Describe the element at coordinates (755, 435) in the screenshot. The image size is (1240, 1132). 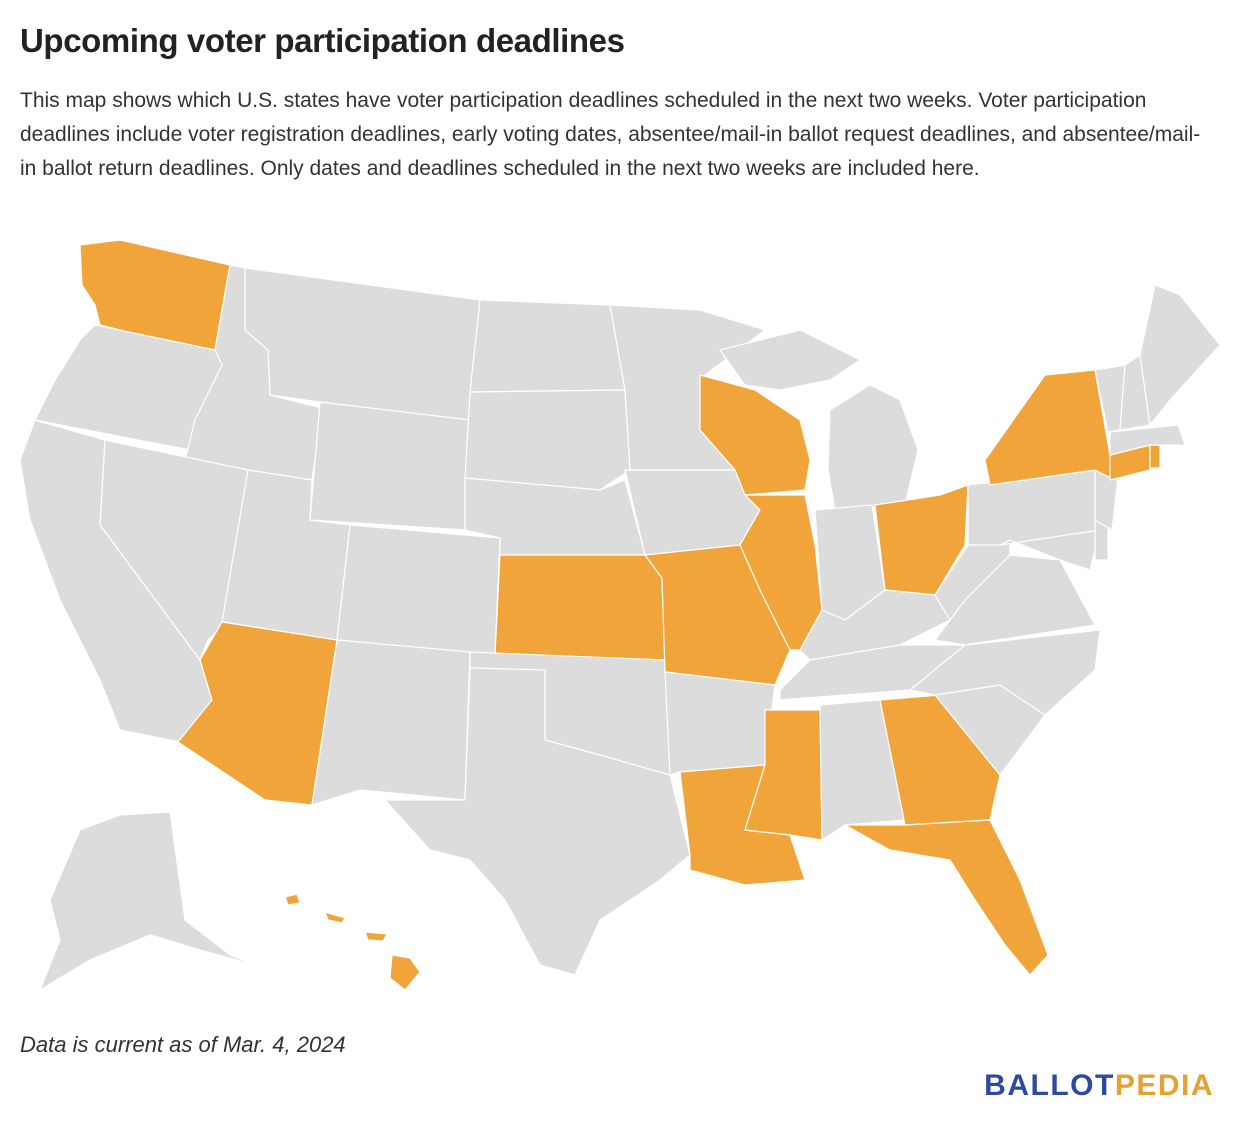
I see `state-wisconsin` at that location.